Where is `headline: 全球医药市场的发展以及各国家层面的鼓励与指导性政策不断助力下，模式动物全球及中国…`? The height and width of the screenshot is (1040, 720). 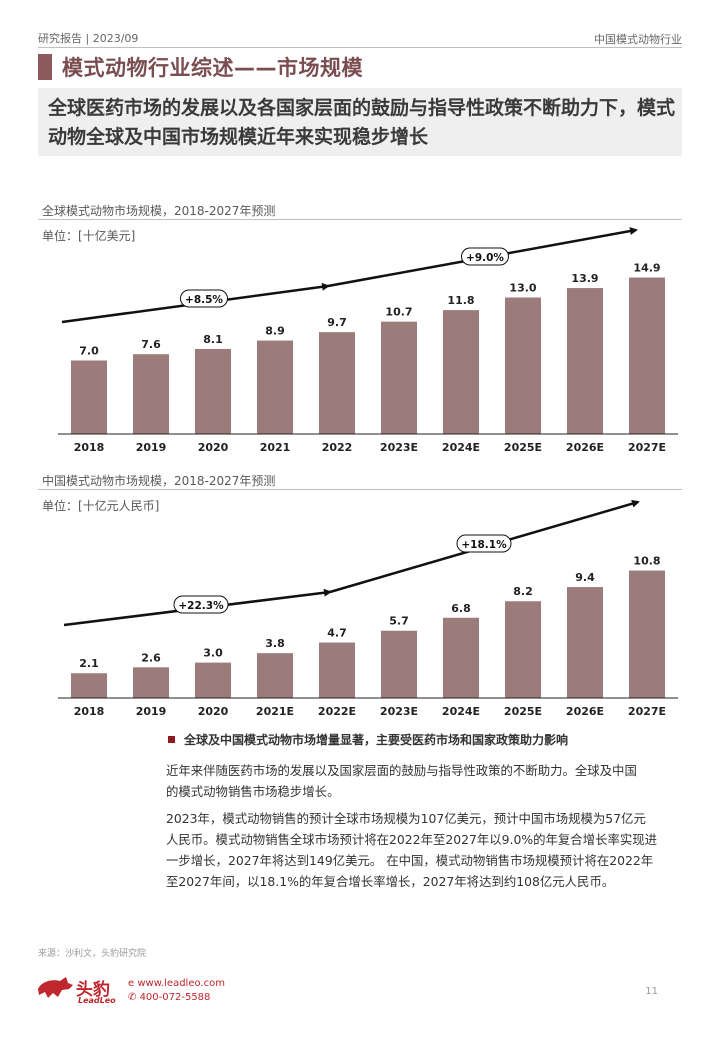 headline: 全球医药市场的发展以及各国家层面的鼓励与指导性政策不断助力下，模式动物全球及中国… is located at coordinates (362, 122).